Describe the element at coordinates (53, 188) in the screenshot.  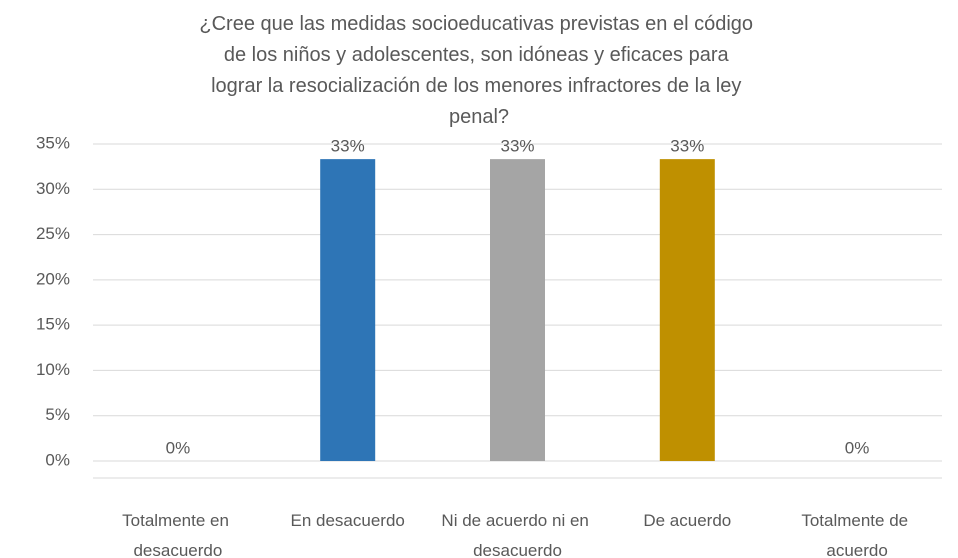
I see `y-tick-label: 30%` at that location.